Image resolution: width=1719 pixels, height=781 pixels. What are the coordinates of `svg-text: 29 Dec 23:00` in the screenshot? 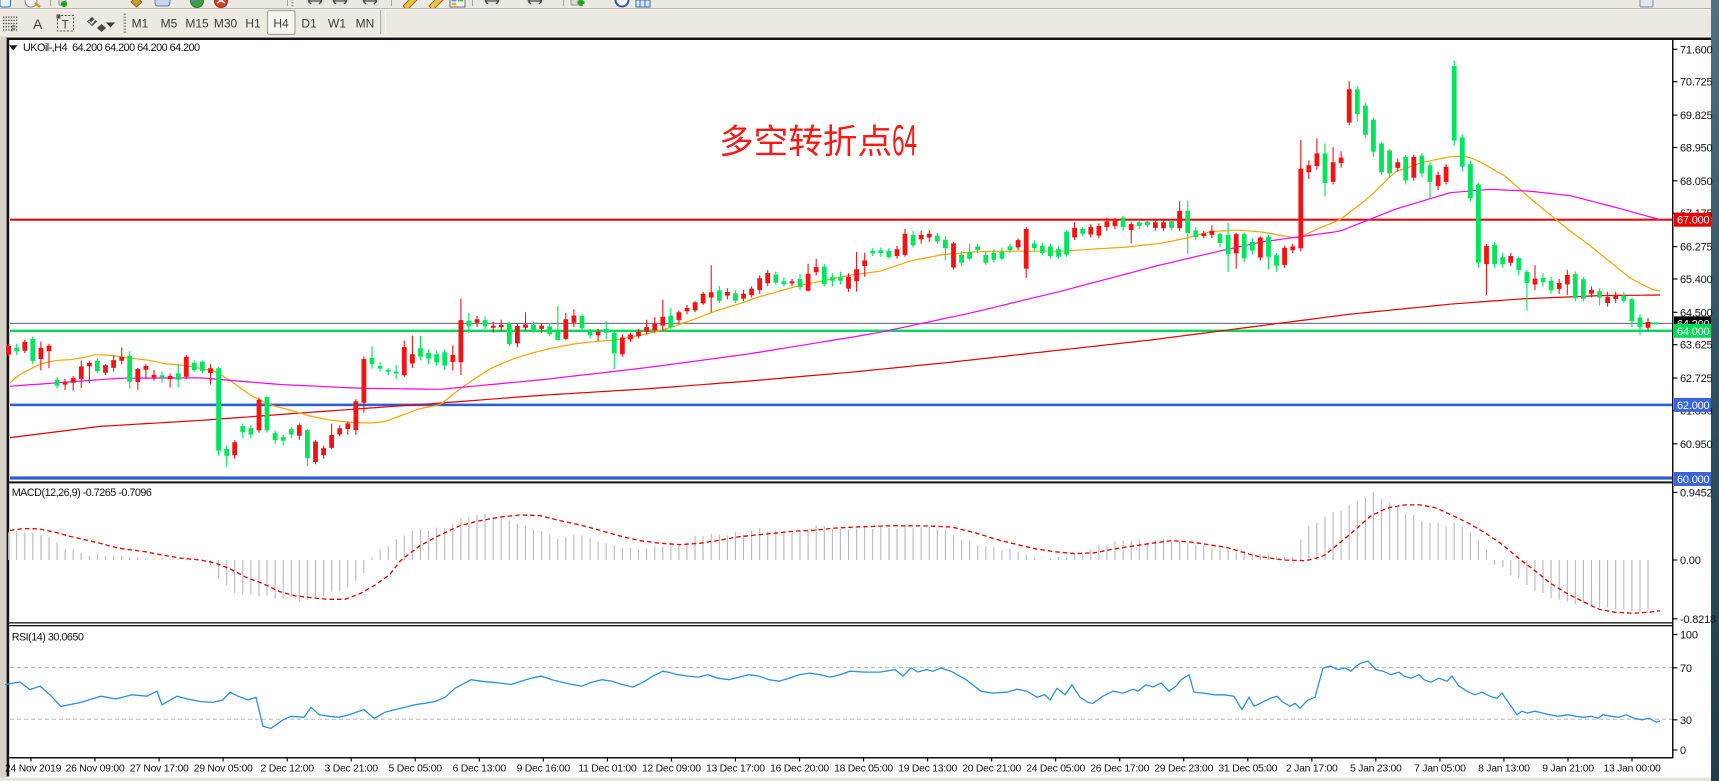 It's located at (1183, 769).